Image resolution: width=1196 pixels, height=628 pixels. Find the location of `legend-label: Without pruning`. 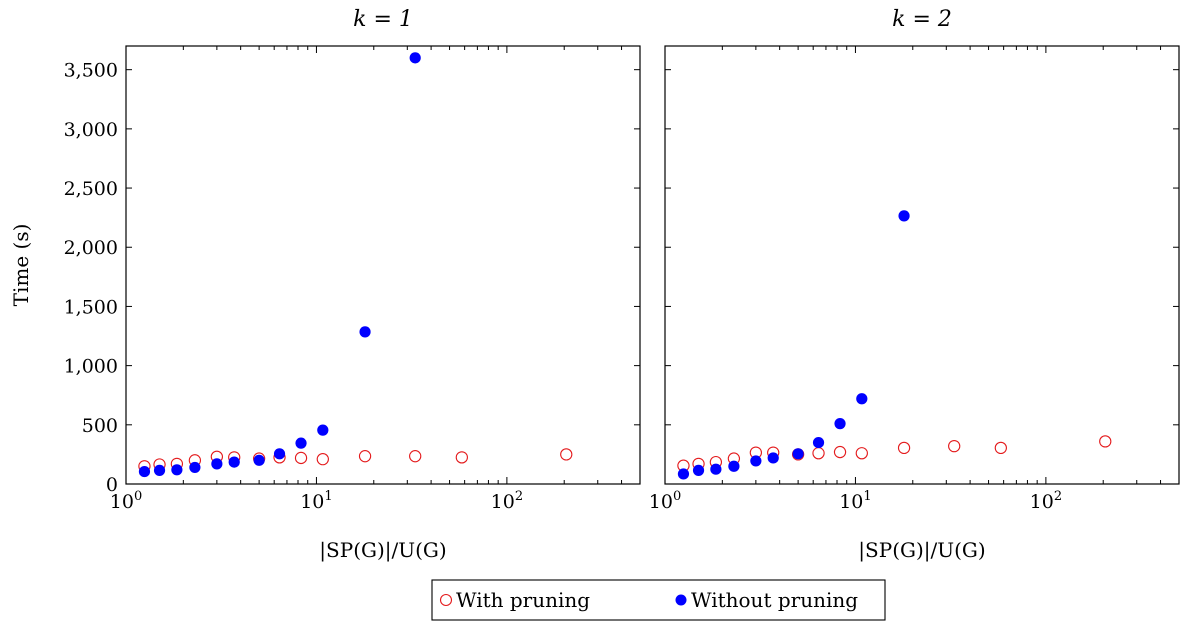

legend-label: Without pruning is located at coordinates (774, 600).